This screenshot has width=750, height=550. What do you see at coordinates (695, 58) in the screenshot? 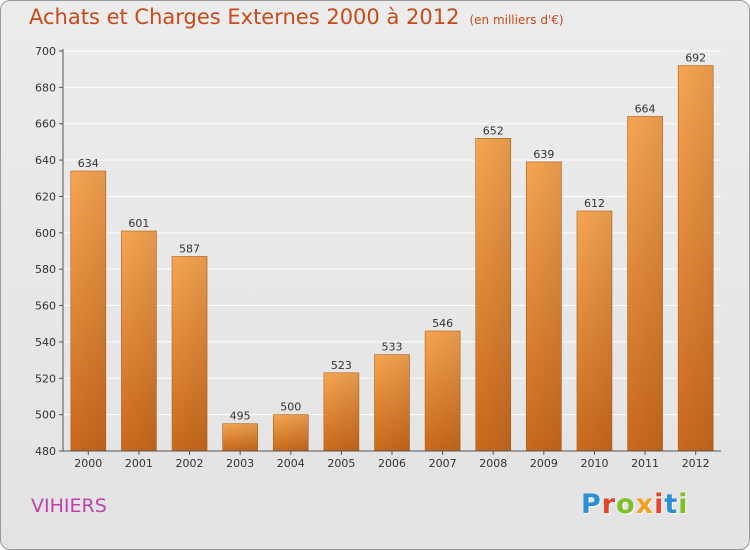
I see `data-label-2012: 692` at bounding box center [695, 58].